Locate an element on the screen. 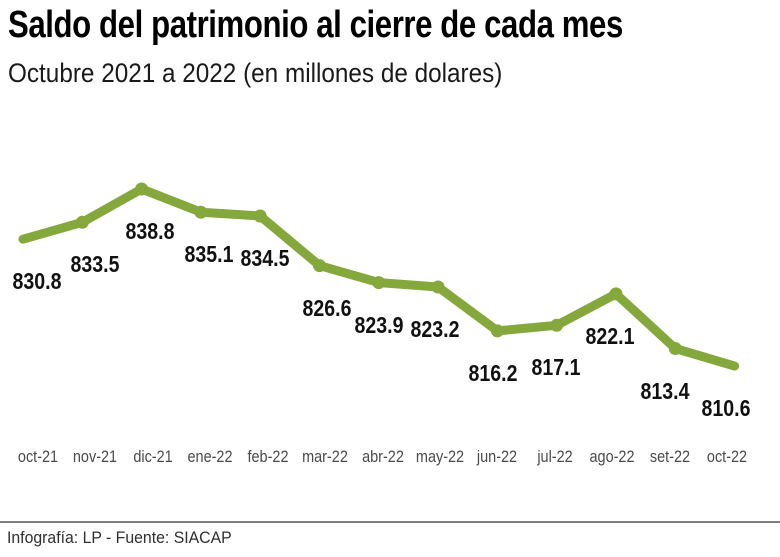  x-axis-label: oct-22 is located at coordinates (727, 456).